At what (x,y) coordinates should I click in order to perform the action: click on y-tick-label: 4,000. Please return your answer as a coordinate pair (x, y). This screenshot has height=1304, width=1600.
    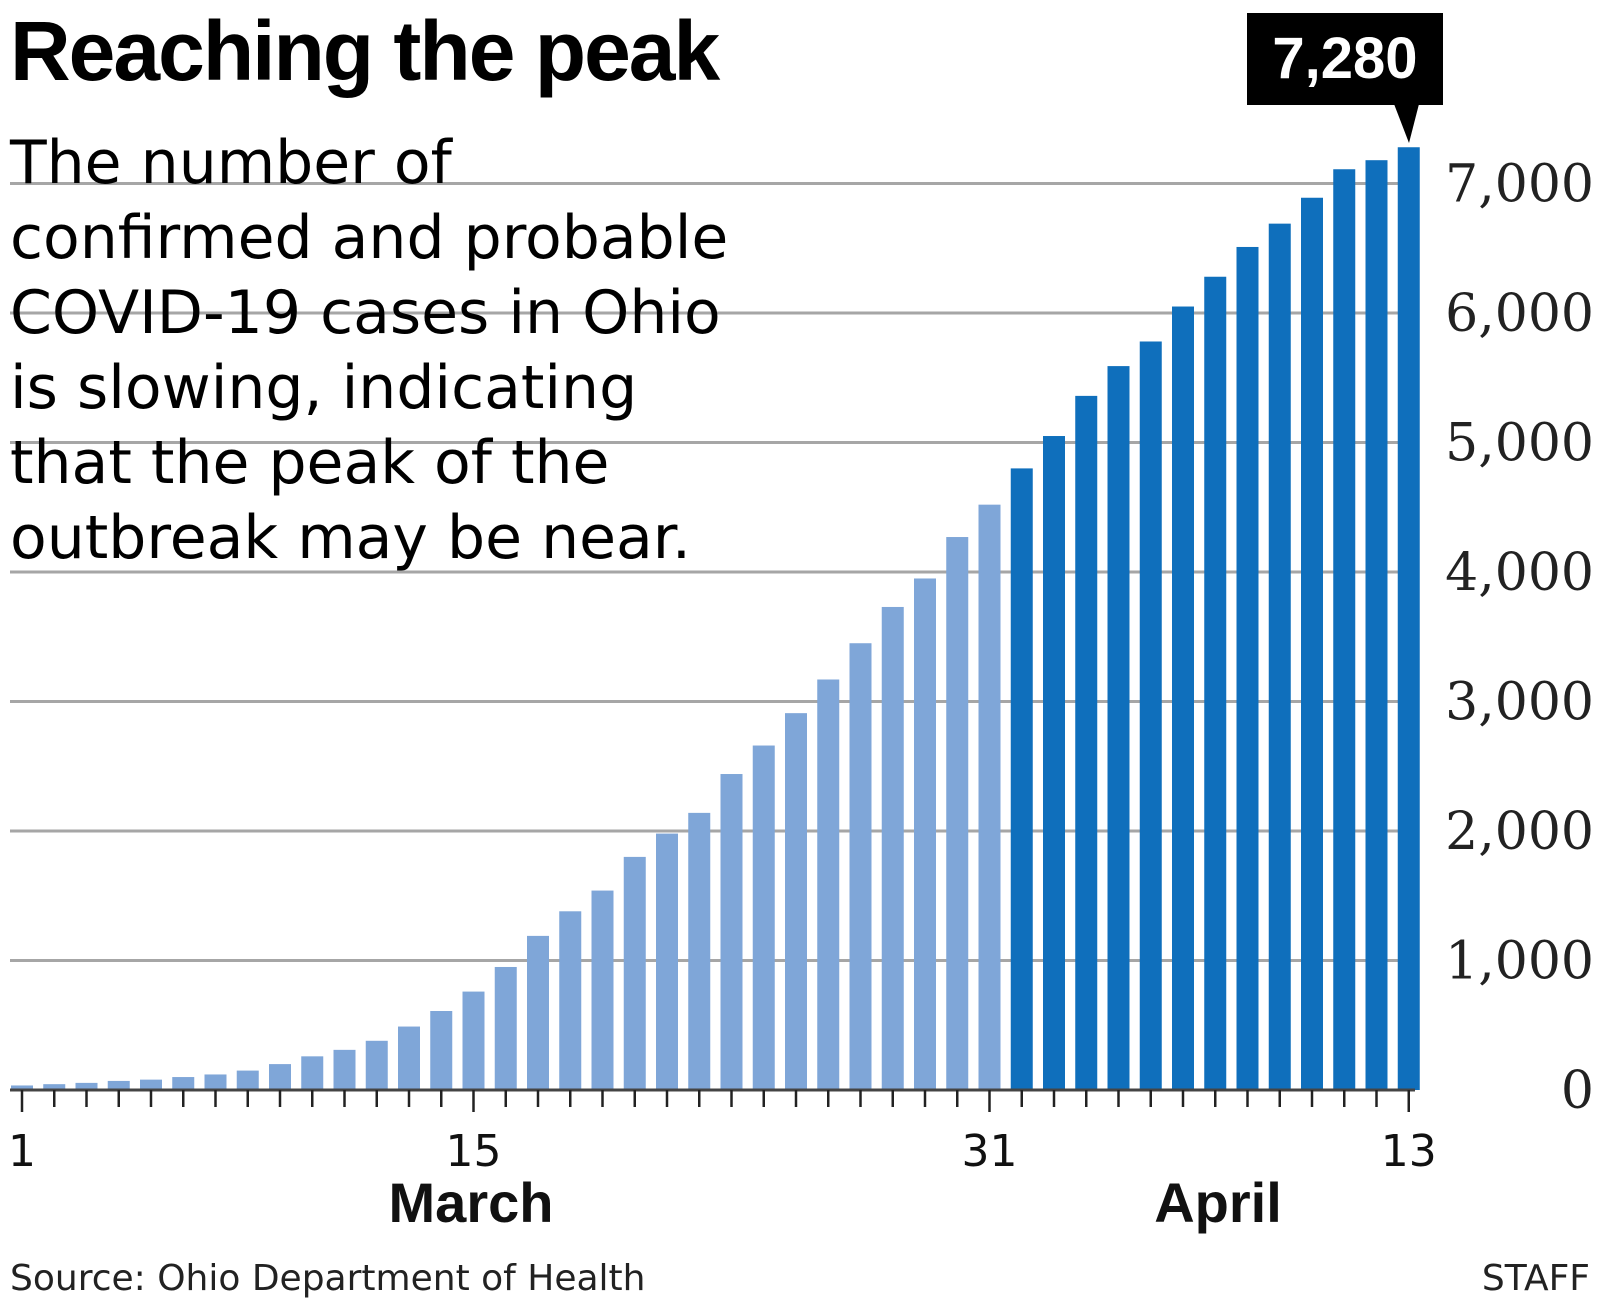
    Looking at the image, I should click on (1519, 573).